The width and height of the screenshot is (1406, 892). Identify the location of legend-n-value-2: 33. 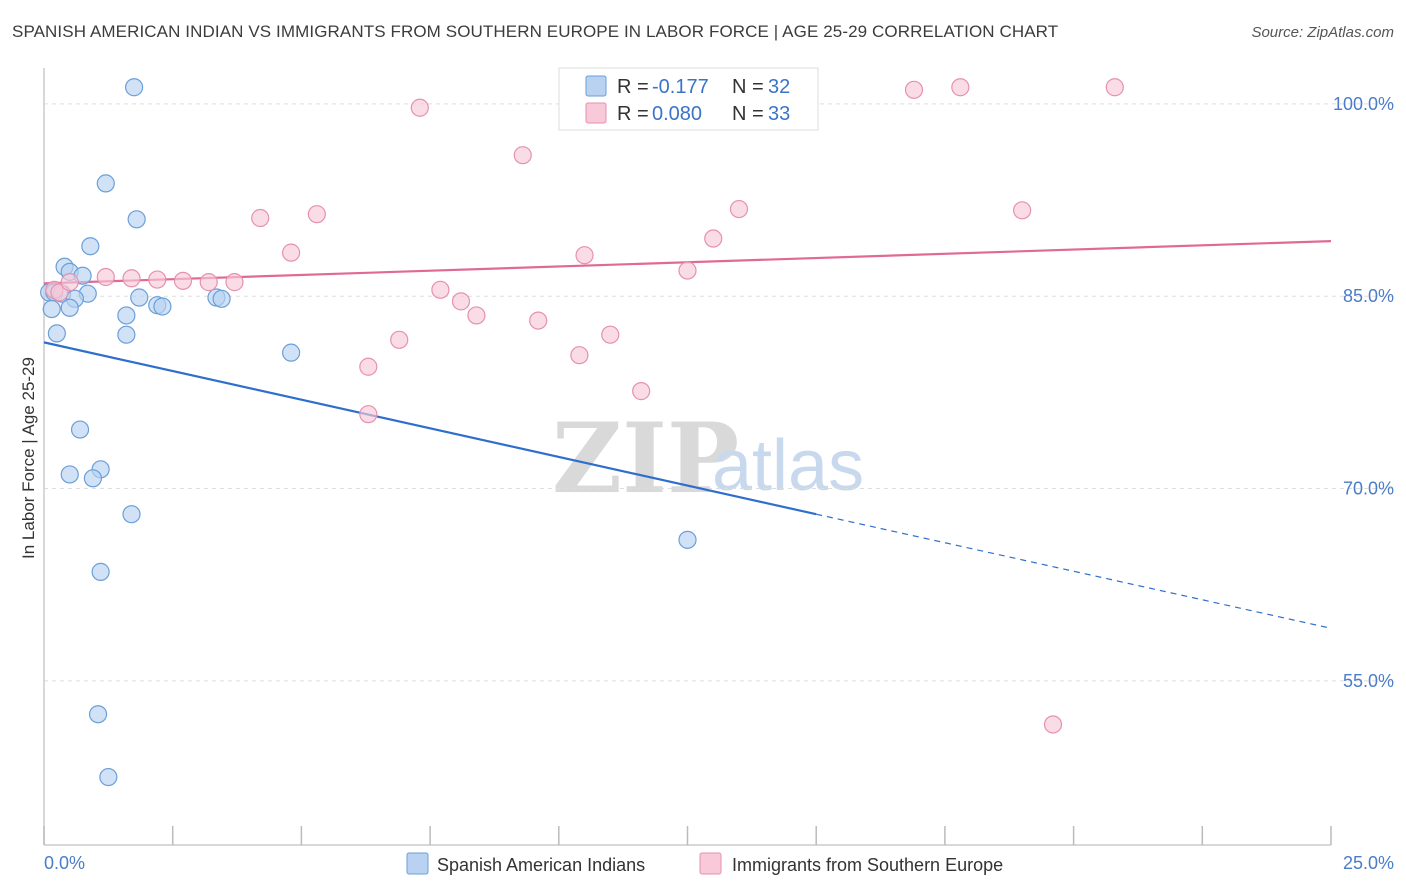
(779, 114).